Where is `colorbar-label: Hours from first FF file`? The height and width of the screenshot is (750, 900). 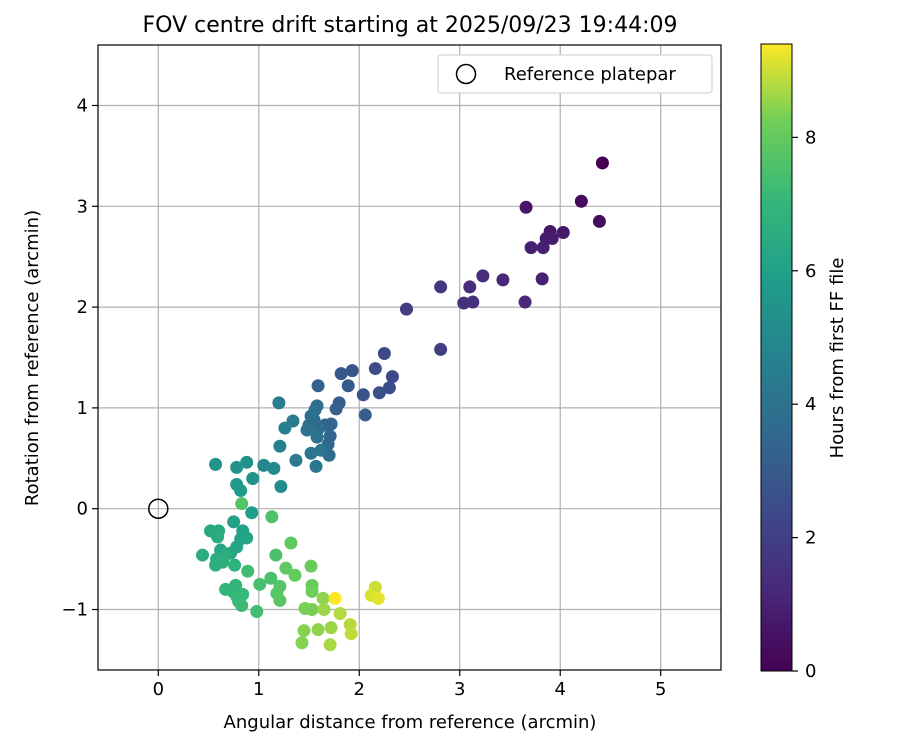
colorbar-label: Hours from first FF file is located at coordinates (837, 358).